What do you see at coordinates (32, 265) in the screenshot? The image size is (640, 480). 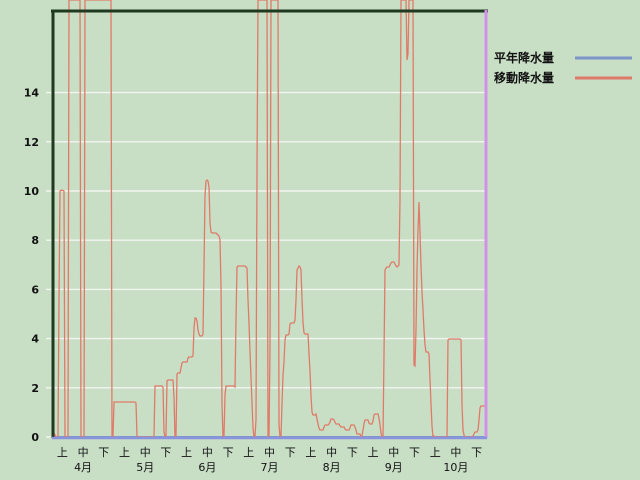 I see `y-axis-tick-labels: 0 2 4 6 8 10 12 14` at bounding box center [32, 265].